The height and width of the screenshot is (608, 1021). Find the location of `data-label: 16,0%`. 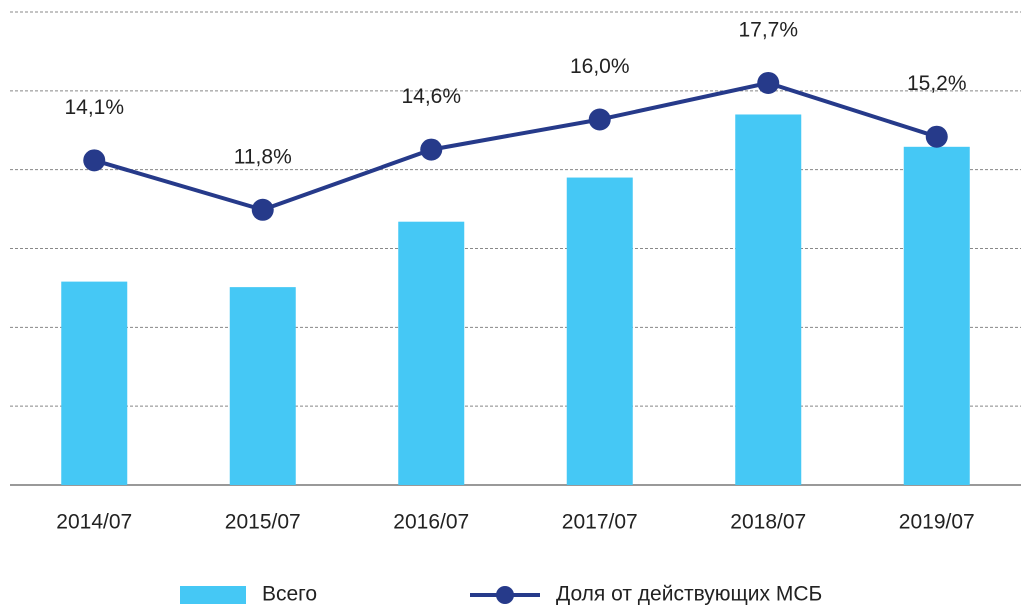

data-label: 16,0% is located at coordinates (600, 66).